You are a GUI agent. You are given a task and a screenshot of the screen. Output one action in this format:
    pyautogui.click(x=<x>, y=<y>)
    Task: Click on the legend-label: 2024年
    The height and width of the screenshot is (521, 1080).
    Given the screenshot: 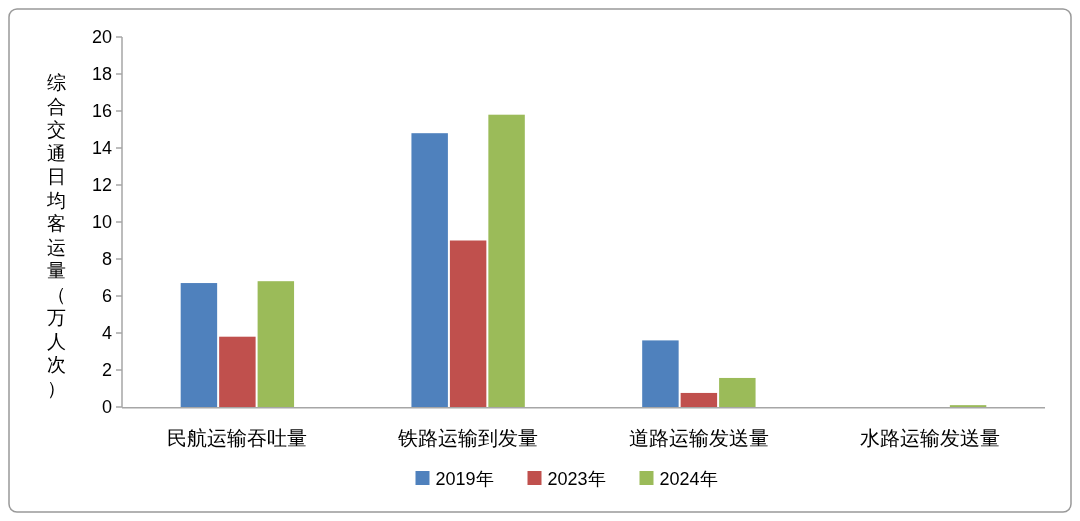 What is the action you would take?
    pyautogui.click(x=688, y=479)
    